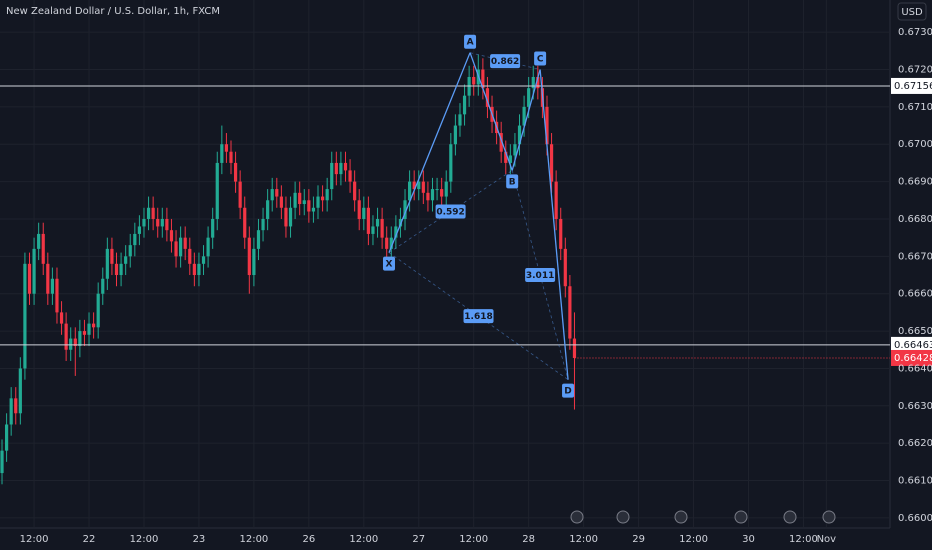 This screenshot has width=932, height=550. What do you see at coordinates (89, 539) in the screenshot?
I see `x-tick-label: 22` at bounding box center [89, 539].